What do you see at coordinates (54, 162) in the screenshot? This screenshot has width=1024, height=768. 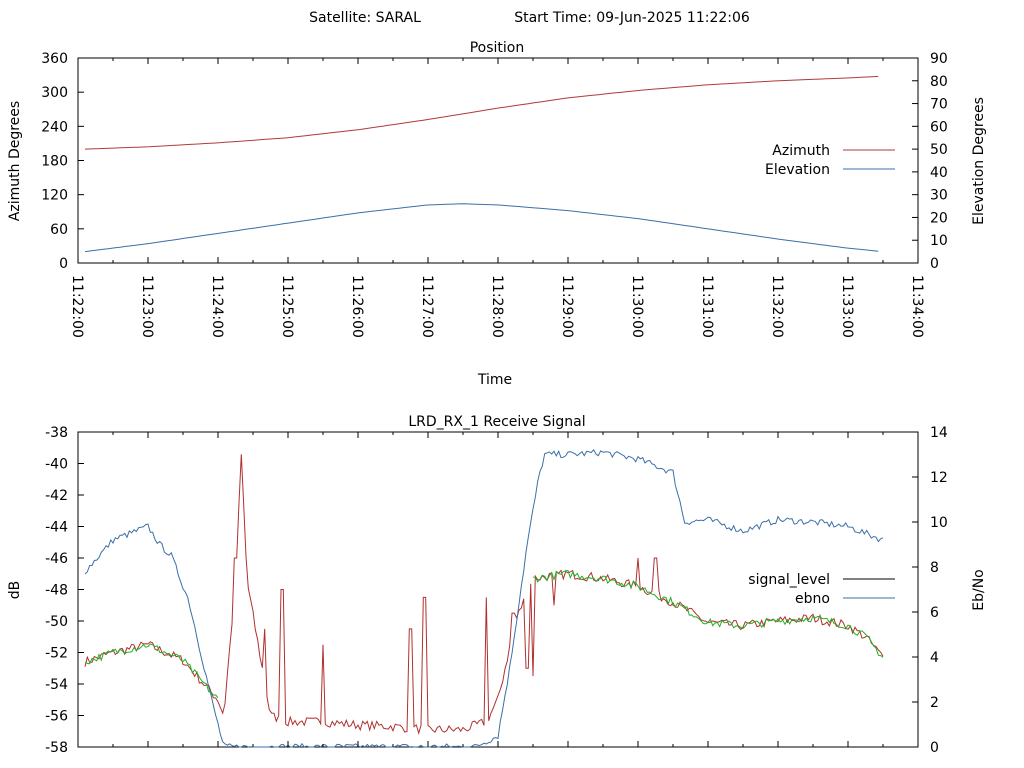 I see `y-tick-label: 180` at bounding box center [54, 162].